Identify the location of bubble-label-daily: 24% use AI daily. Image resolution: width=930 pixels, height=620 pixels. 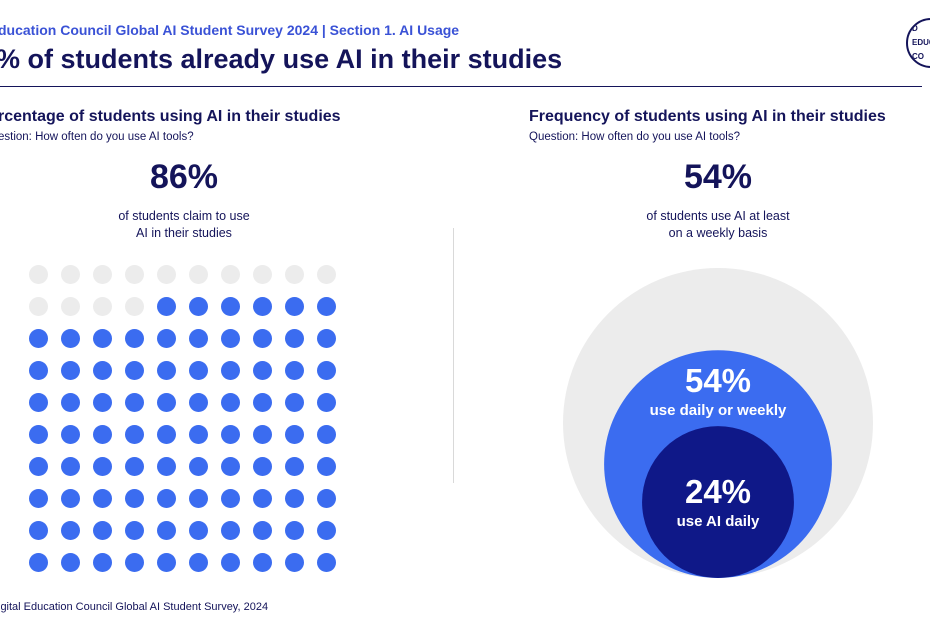
(718, 501).